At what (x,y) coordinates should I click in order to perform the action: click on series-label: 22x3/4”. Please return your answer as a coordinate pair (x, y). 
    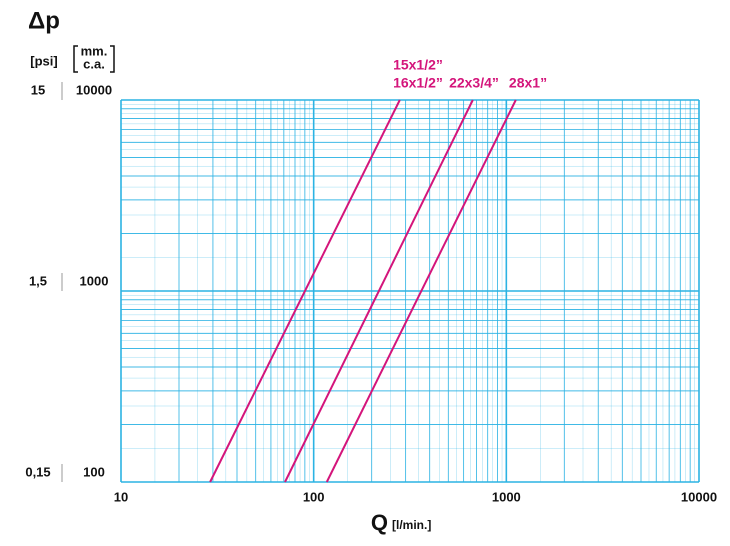
    Looking at the image, I should click on (474, 83).